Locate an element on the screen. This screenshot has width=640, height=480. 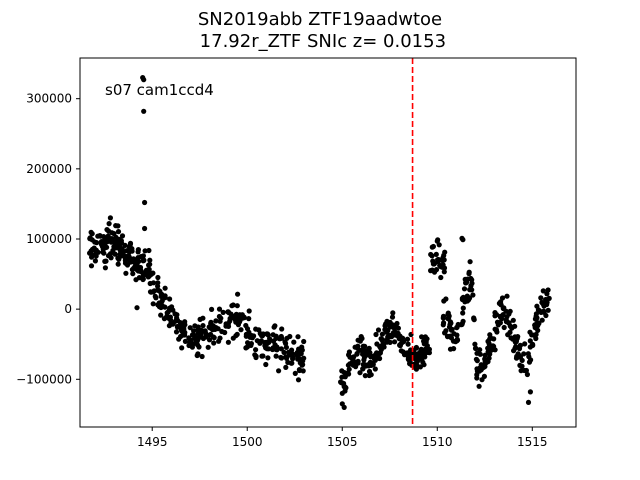
plot-annotation: s07 cam1ccd4 is located at coordinates (159, 90).